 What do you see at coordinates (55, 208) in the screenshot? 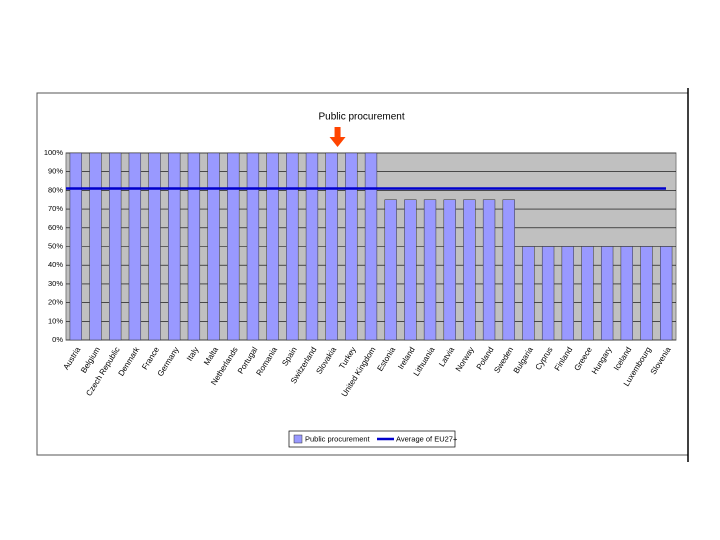
I see `y-tick-label: 70%` at bounding box center [55, 208].